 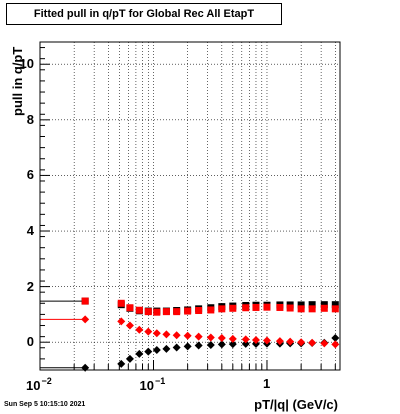 I want to click on series-tail-lines, so click(x=63, y=334).